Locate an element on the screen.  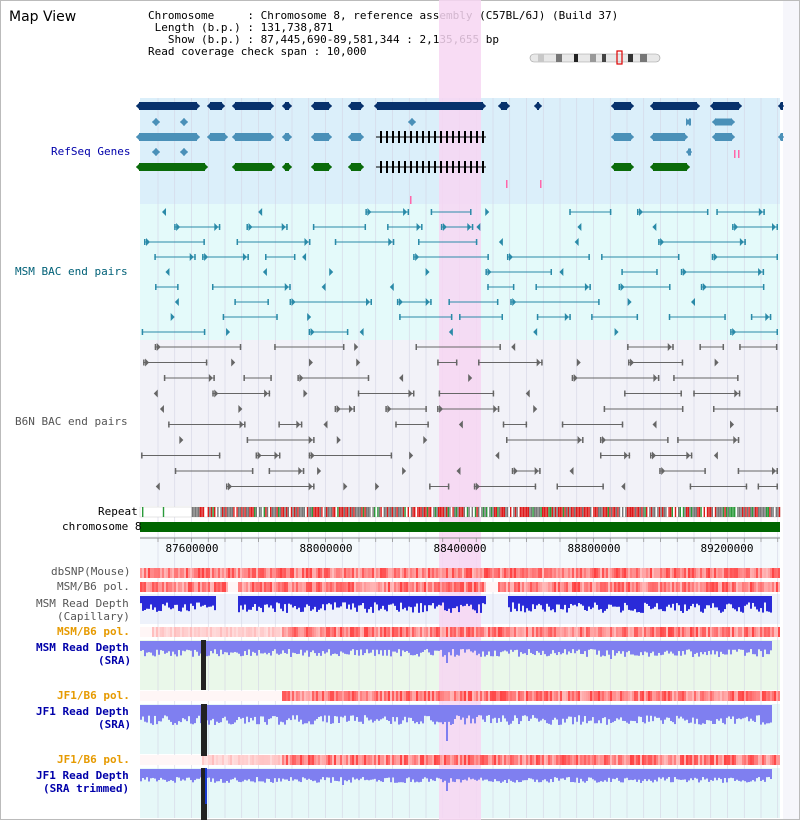
refseq-genes-track is located at coordinates (460, 153).